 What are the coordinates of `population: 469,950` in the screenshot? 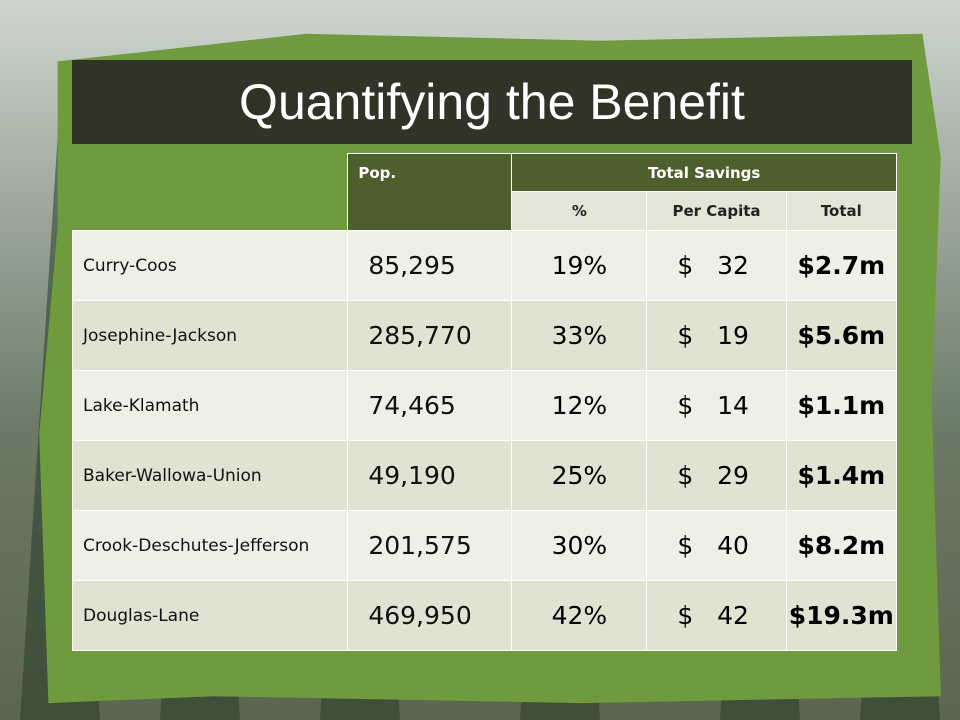 It's located at (430, 615).